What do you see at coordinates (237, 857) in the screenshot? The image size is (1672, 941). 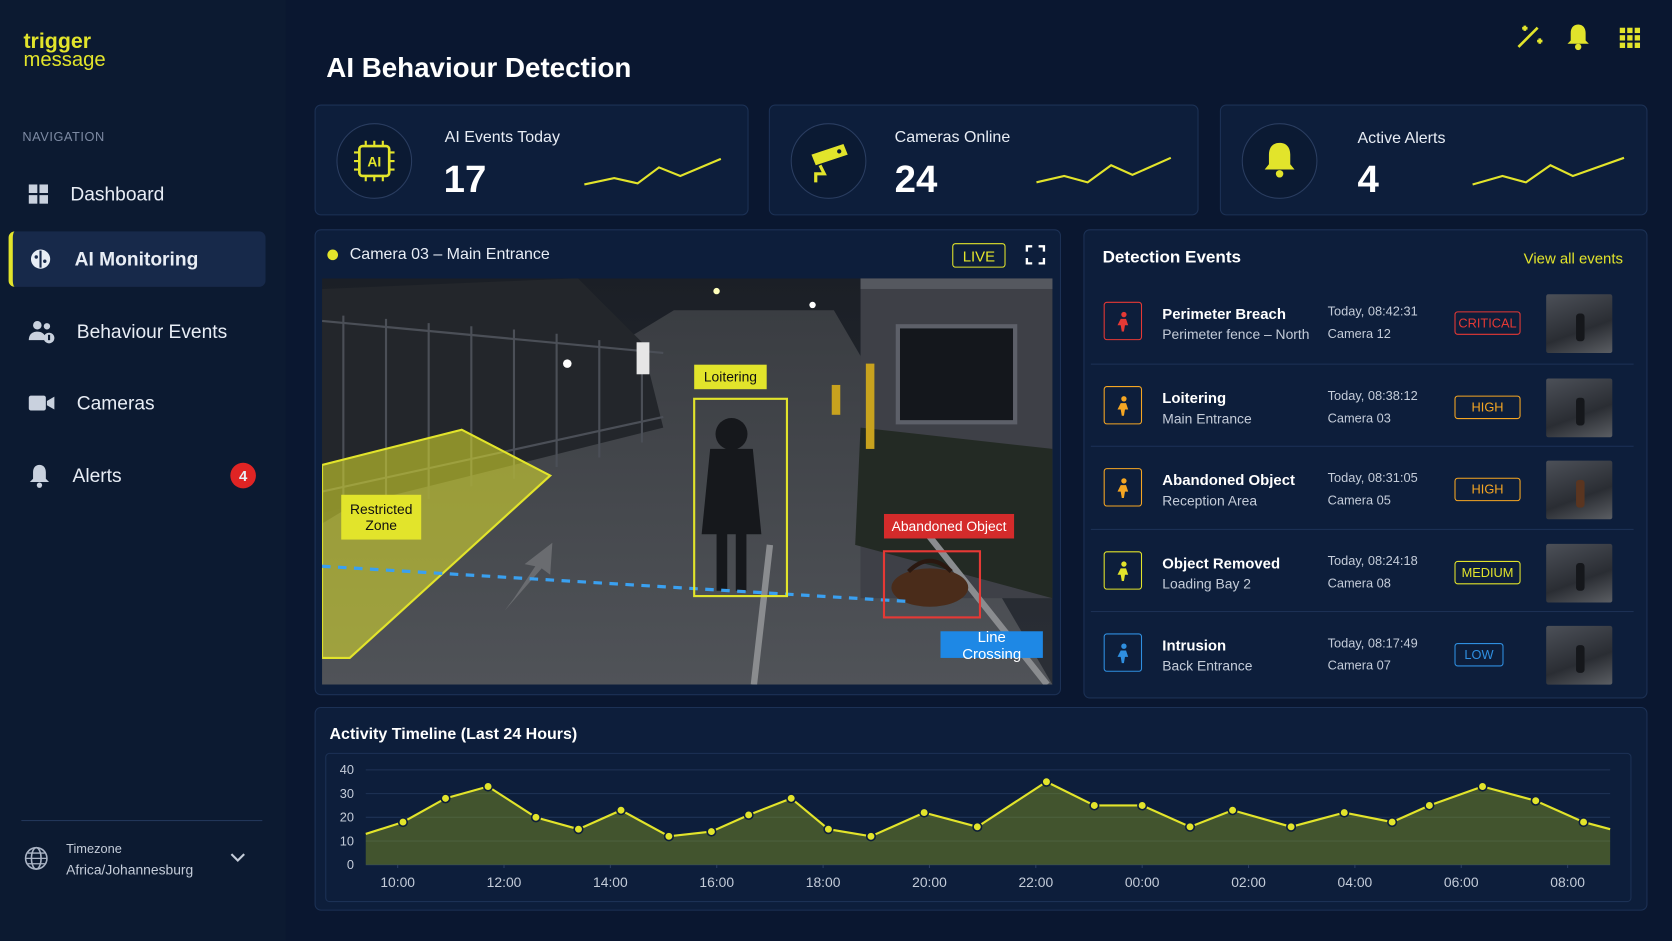 I see `chevron` at bounding box center [237, 857].